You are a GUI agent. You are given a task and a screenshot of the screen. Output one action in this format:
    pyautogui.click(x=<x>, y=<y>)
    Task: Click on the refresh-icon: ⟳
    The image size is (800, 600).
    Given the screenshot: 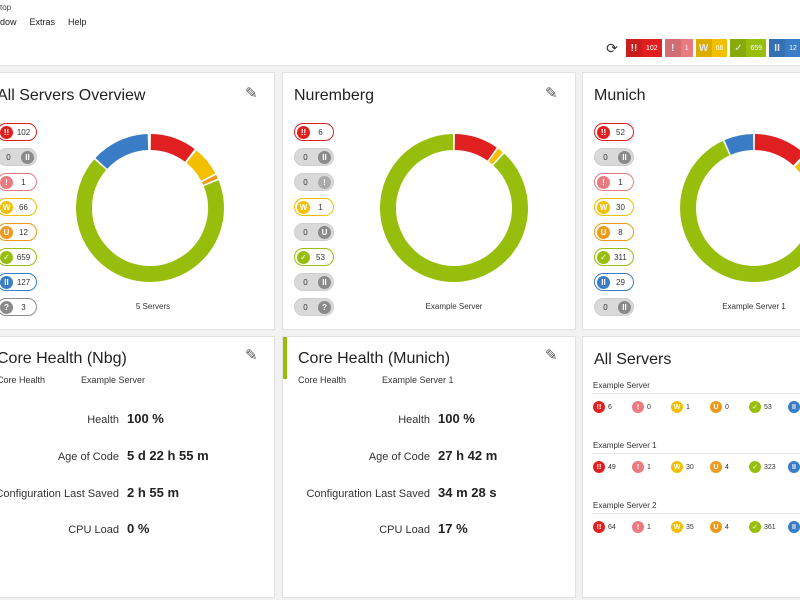 What is the action you would take?
    pyautogui.click(x=612, y=48)
    